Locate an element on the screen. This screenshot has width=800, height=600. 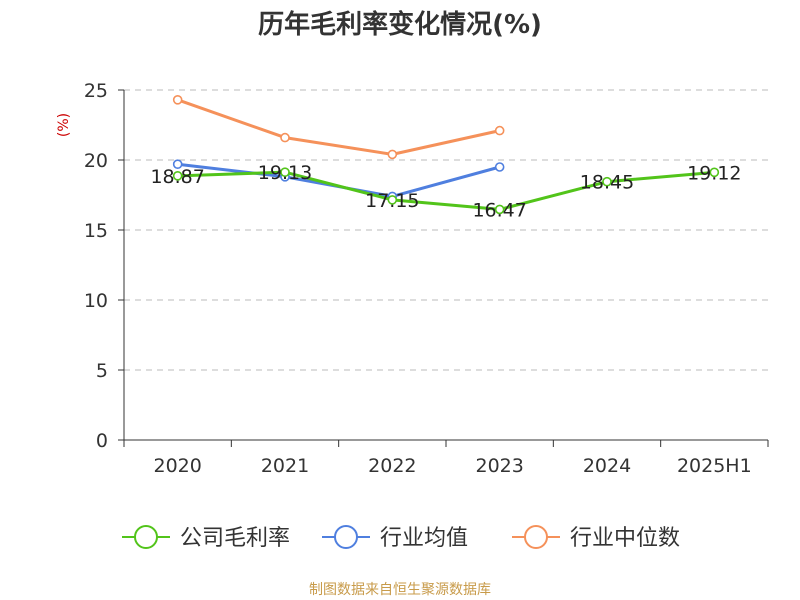
legend-item: 行业均值 is located at coordinates (395, 538).